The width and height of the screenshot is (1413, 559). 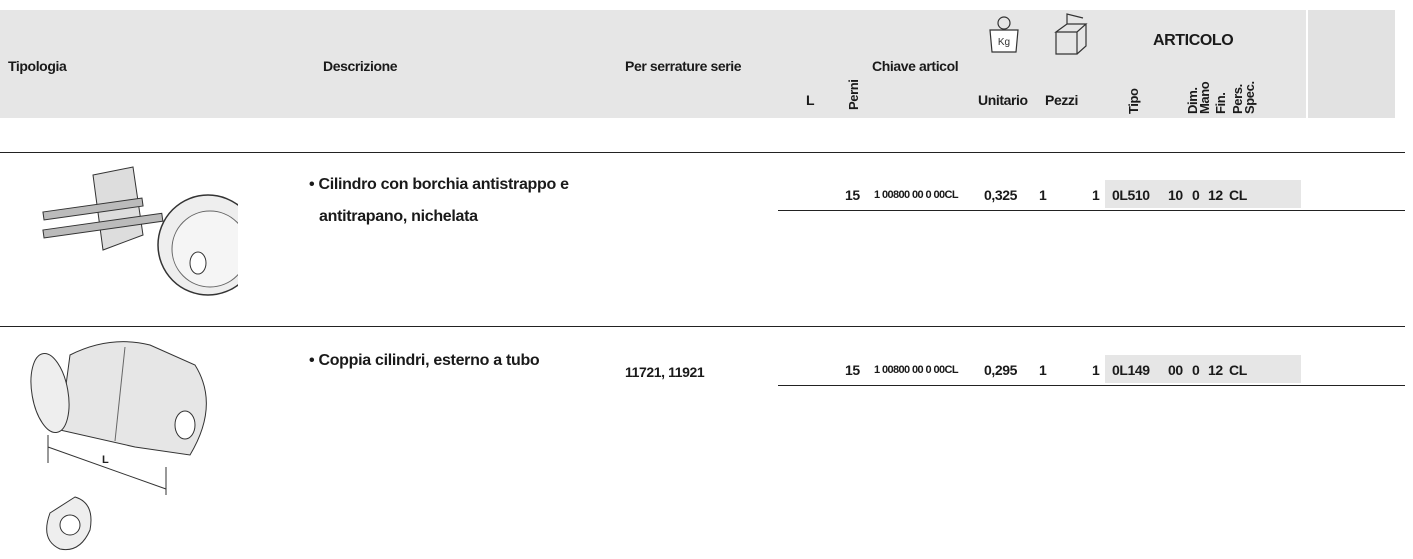 I want to click on product-image, so click(x=140, y=231).